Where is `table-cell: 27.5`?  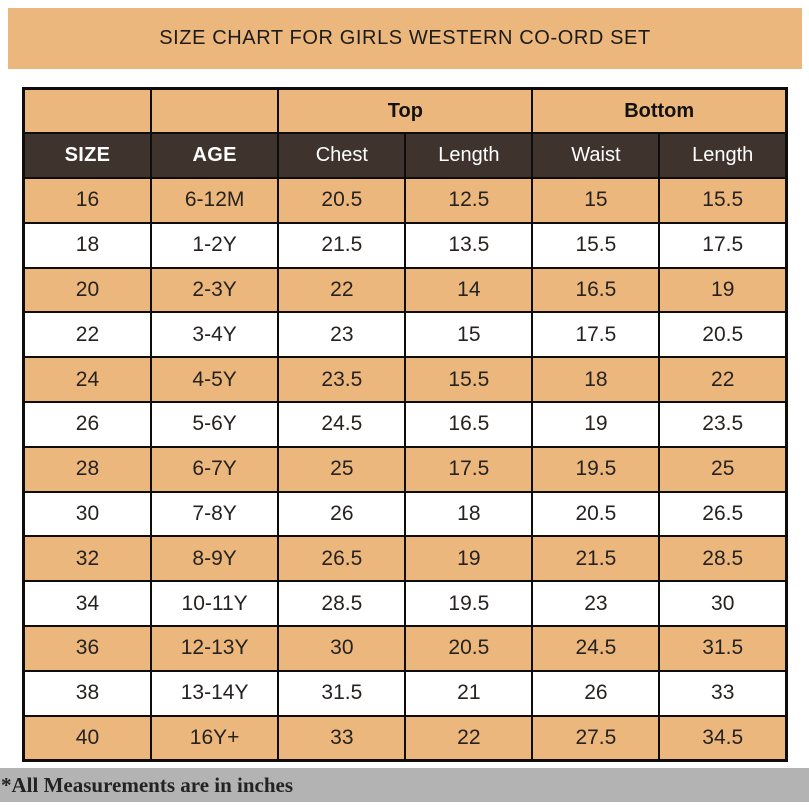
table-cell: 27.5 is located at coordinates (596, 738).